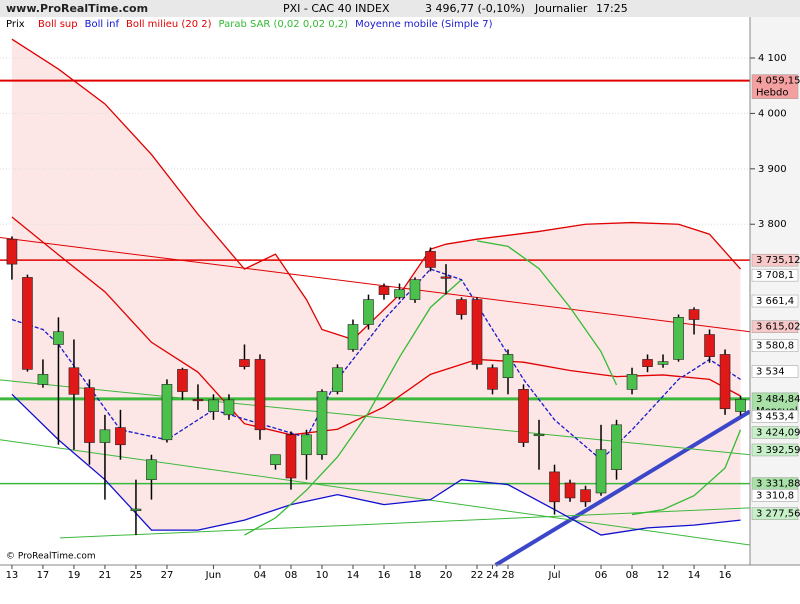 The height and width of the screenshot is (604, 800). Describe the element at coordinates (778, 81) in the screenshot. I see `price-label: 4 059,15` at that location.